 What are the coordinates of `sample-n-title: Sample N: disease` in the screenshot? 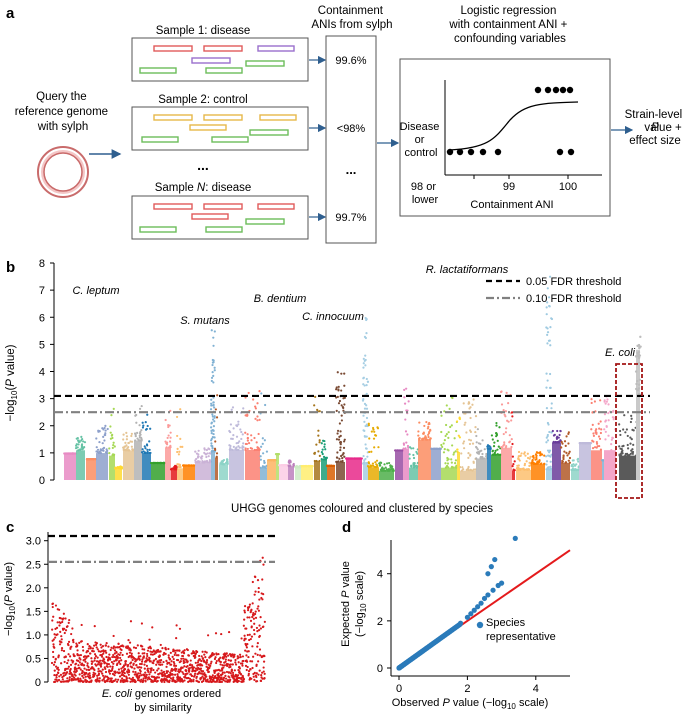 It's located at (203, 188).